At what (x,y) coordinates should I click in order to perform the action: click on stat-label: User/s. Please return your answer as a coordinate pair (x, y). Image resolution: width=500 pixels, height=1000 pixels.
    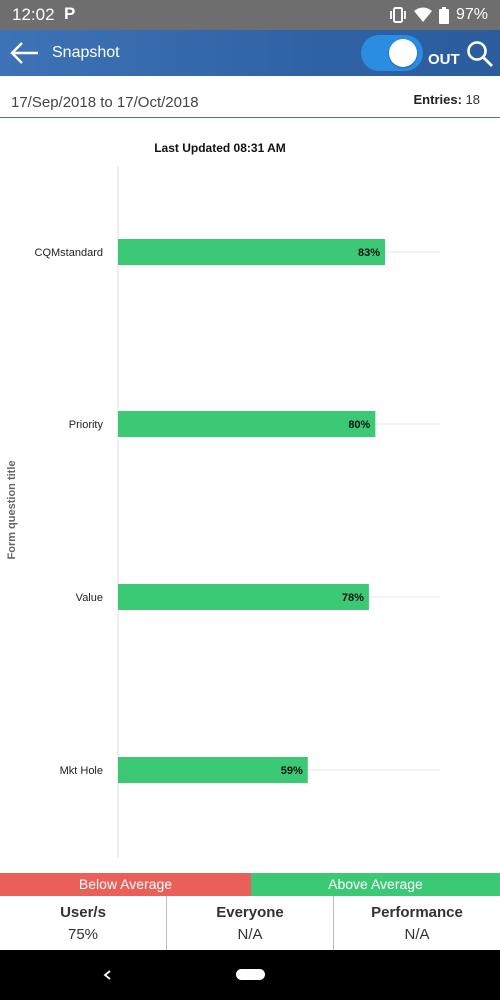
    Looking at the image, I should click on (83, 912).